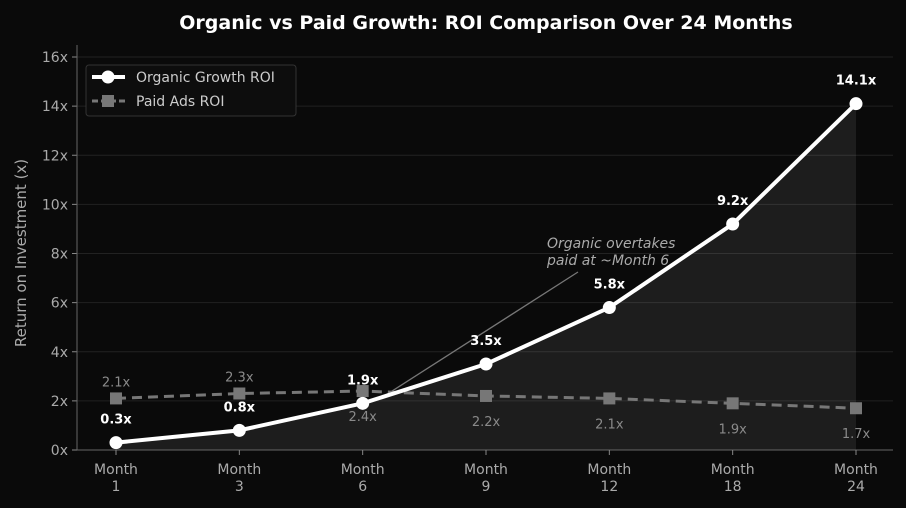  Describe the element at coordinates (856, 478) in the screenshot. I see `x-tick-label: Month 24` at that location.